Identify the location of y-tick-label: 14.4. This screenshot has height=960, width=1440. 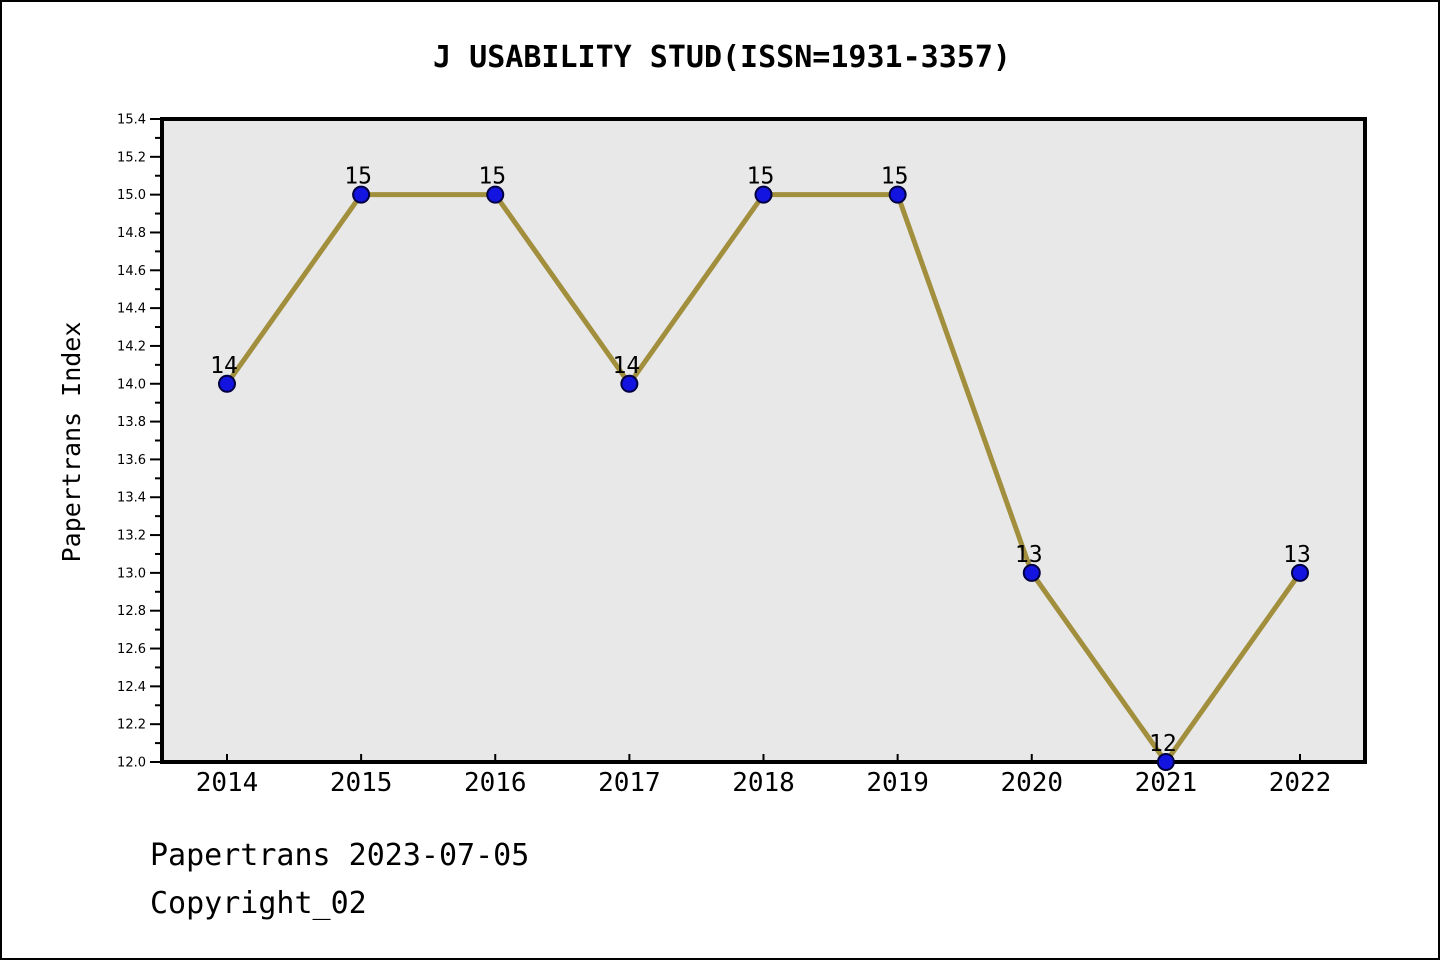
(131, 309).